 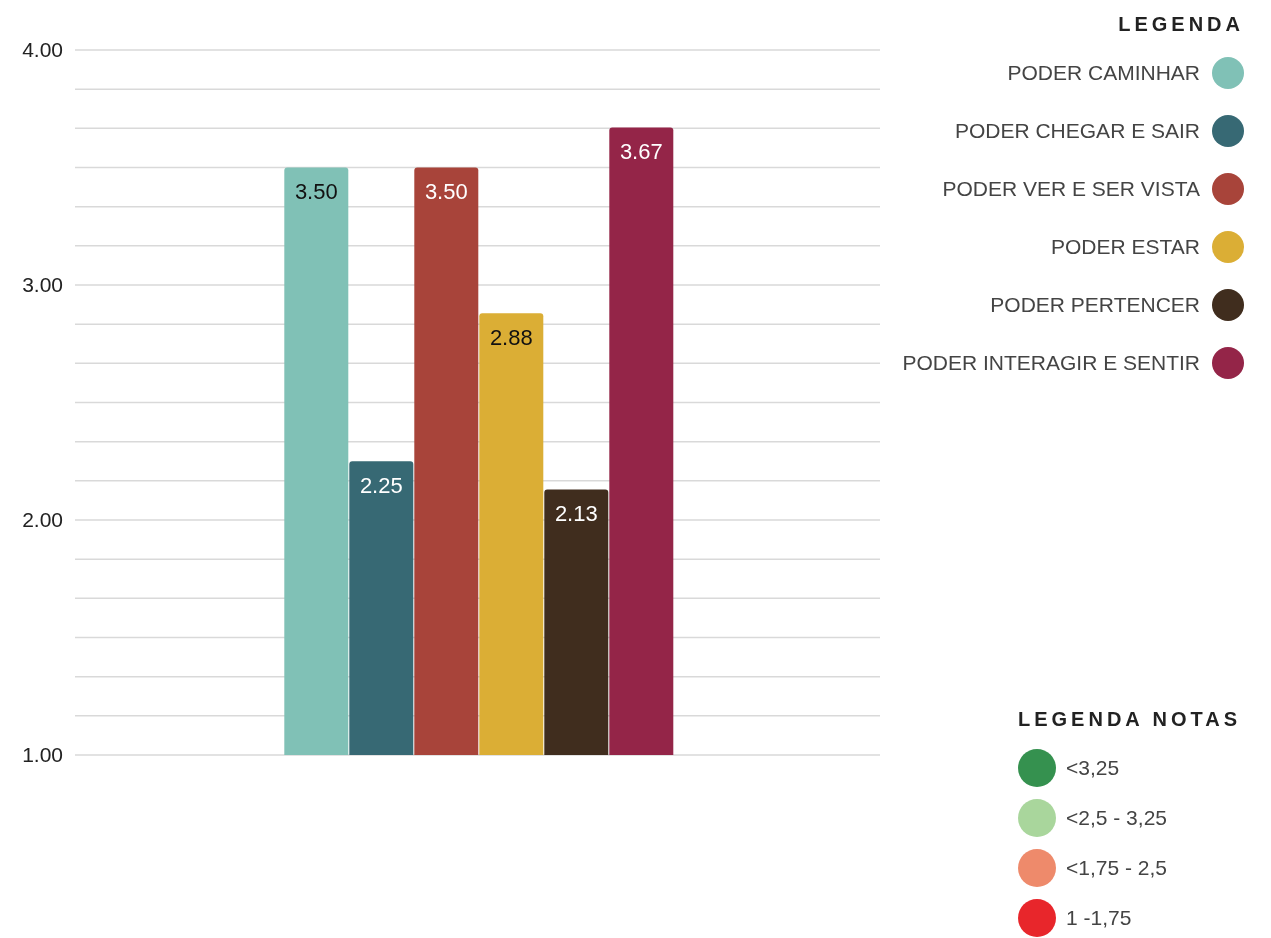 What do you see at coordinates (42, 285) in the screenshot?
I see `y-tick-label: 3.00` at bounding box center [42, 285].